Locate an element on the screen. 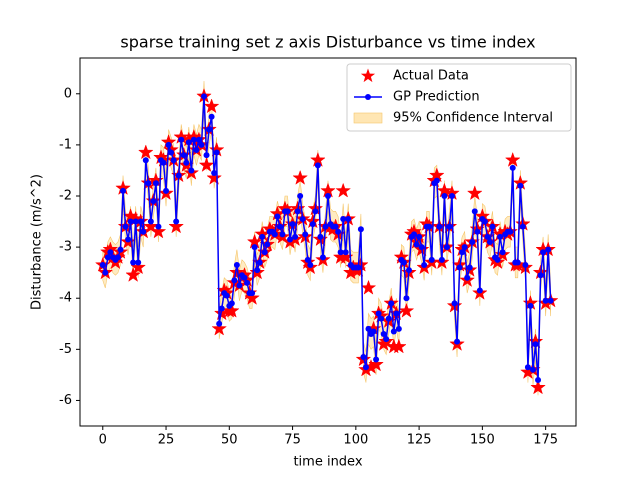 This screenshot has width=640, height=480. y-tick-label: -5 is located at coordinates (65, 349).